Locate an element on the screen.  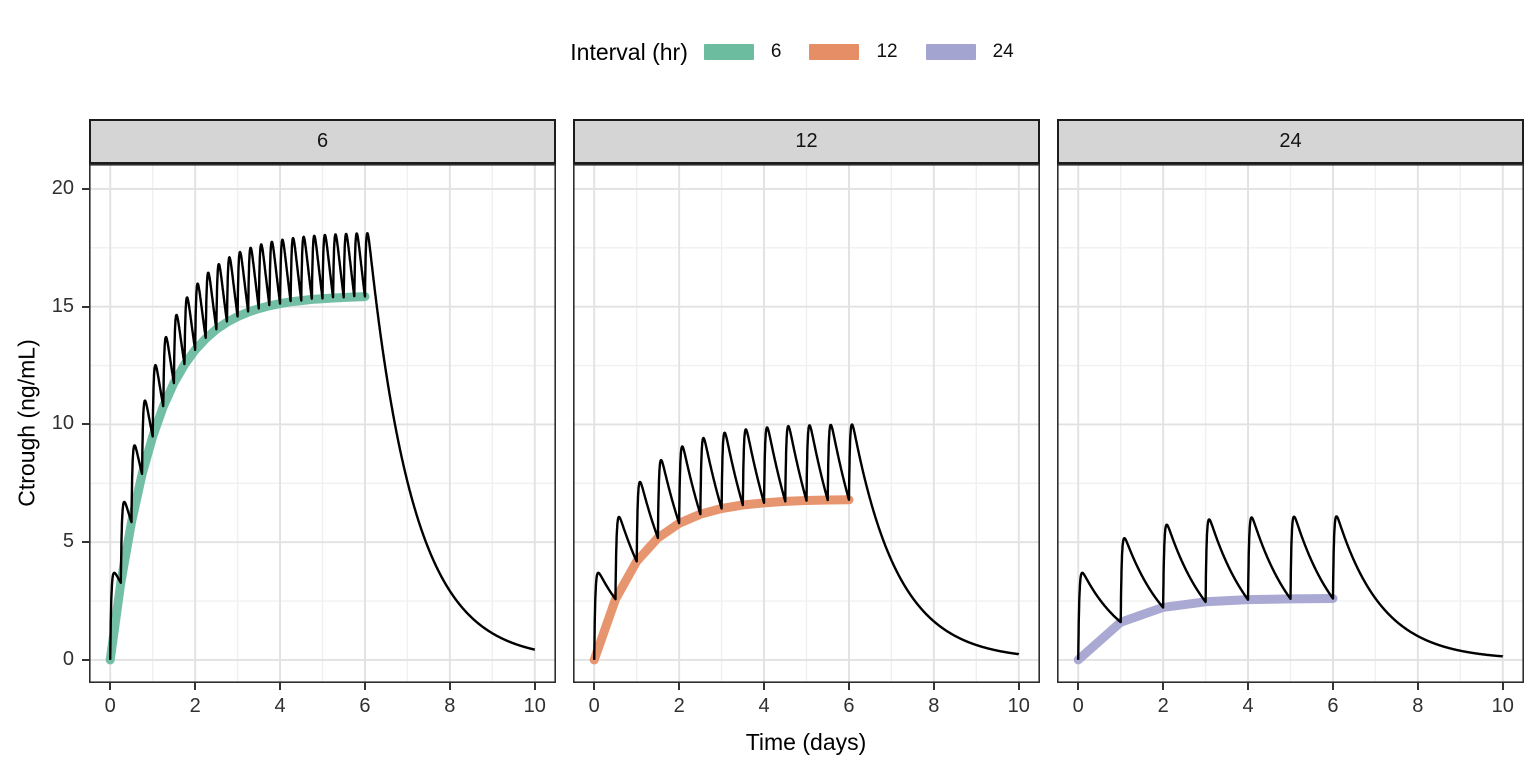
y-tick-label: 0 is located at coordinates (68, 658).